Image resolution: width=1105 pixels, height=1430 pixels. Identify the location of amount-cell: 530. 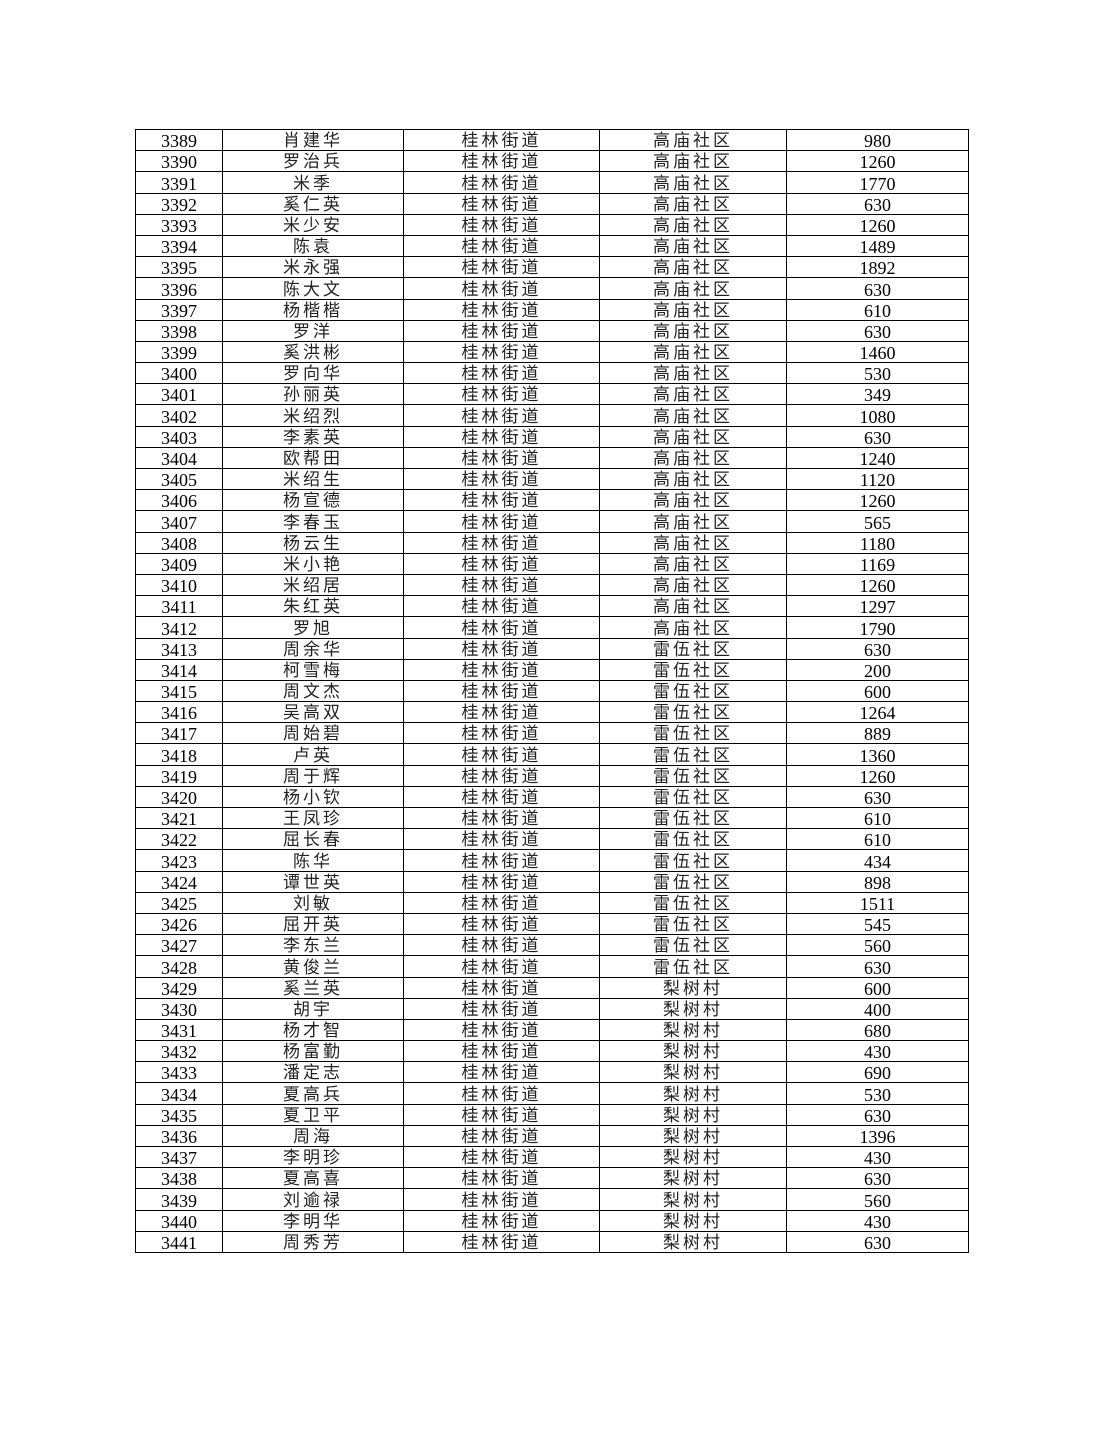
(877, 1093).